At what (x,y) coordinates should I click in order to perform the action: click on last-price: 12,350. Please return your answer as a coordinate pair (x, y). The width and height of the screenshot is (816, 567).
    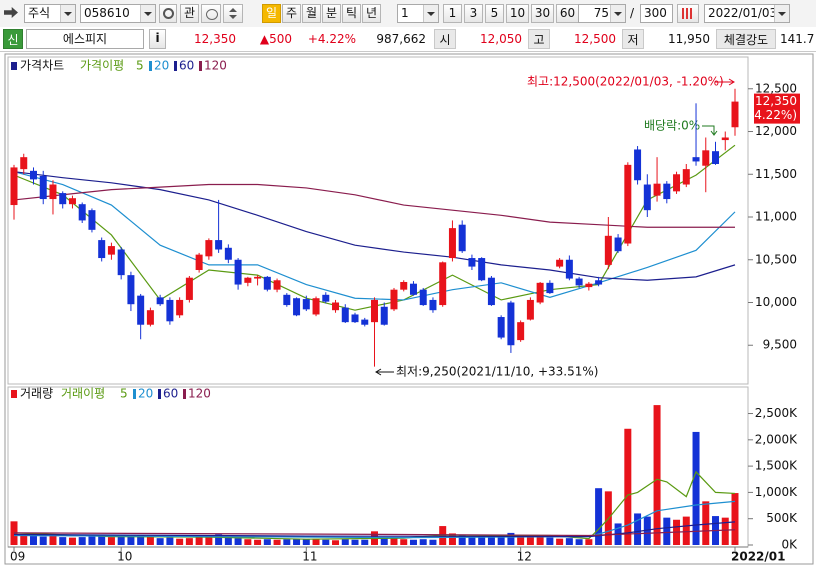
    Looking at the image, I should click on (776, 101).